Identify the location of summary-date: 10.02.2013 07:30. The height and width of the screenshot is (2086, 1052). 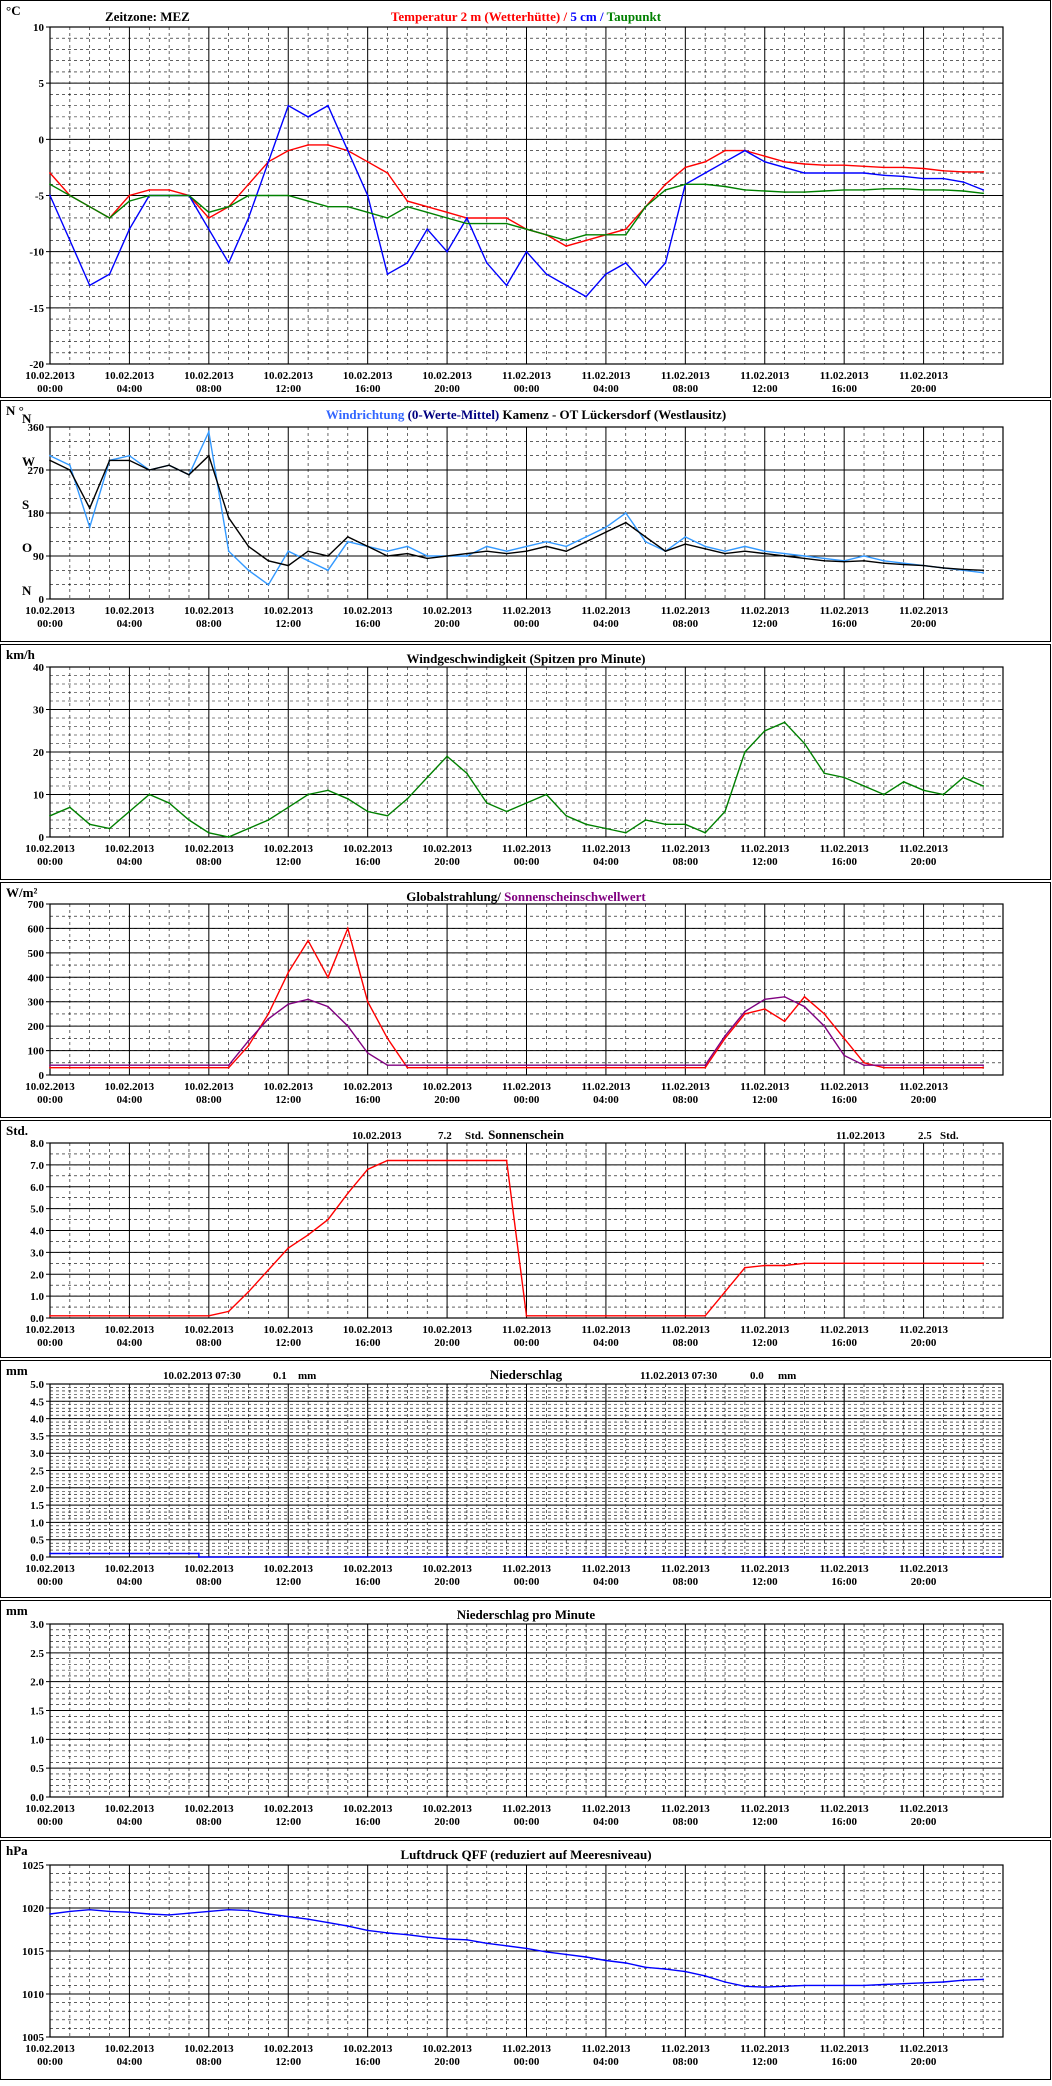
(202, 1376).